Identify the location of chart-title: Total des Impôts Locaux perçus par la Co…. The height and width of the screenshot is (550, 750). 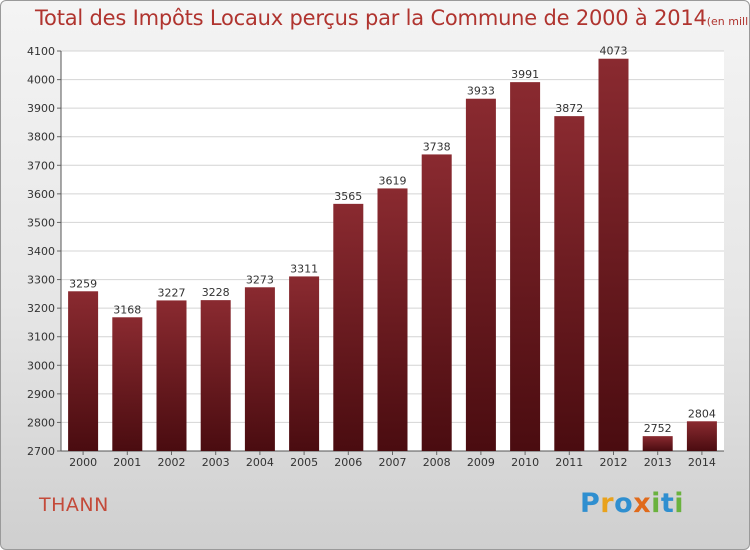
(392, 18).